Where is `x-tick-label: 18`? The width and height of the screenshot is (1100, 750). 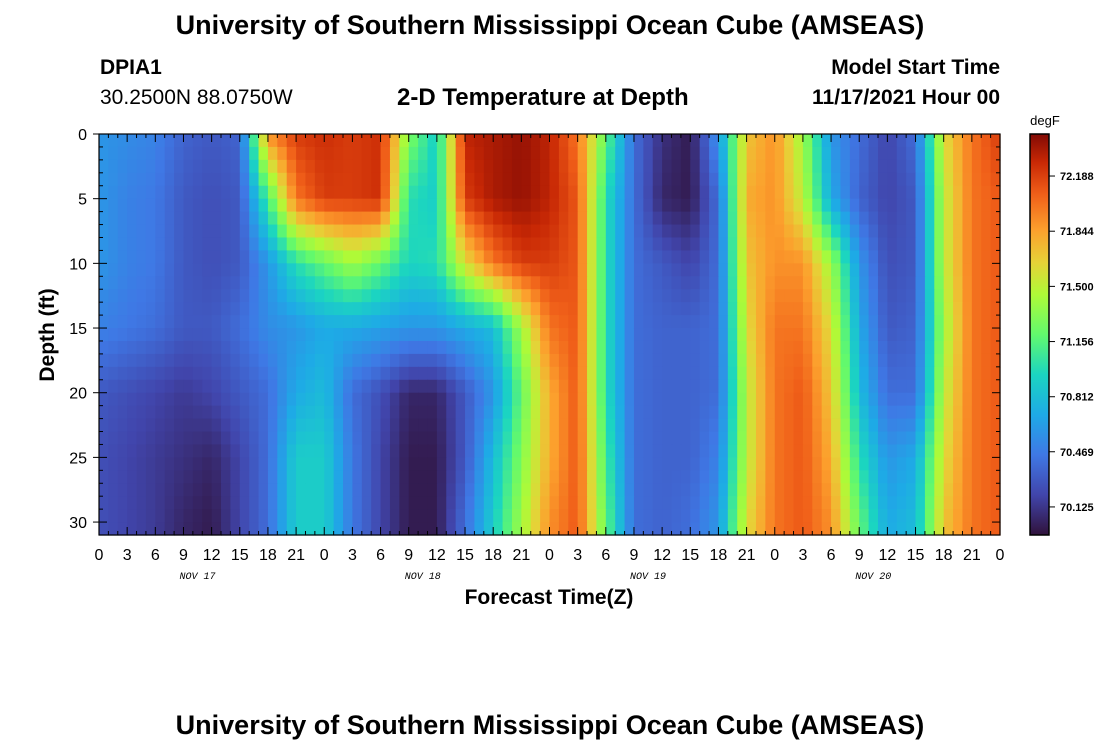 x-tick-label: 18 is located at coordinates (719, 555).